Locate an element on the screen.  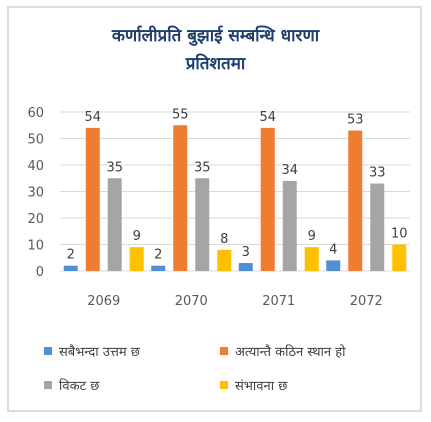
data-label-2069-series-4: 9 is located at coordinates (137, 236).